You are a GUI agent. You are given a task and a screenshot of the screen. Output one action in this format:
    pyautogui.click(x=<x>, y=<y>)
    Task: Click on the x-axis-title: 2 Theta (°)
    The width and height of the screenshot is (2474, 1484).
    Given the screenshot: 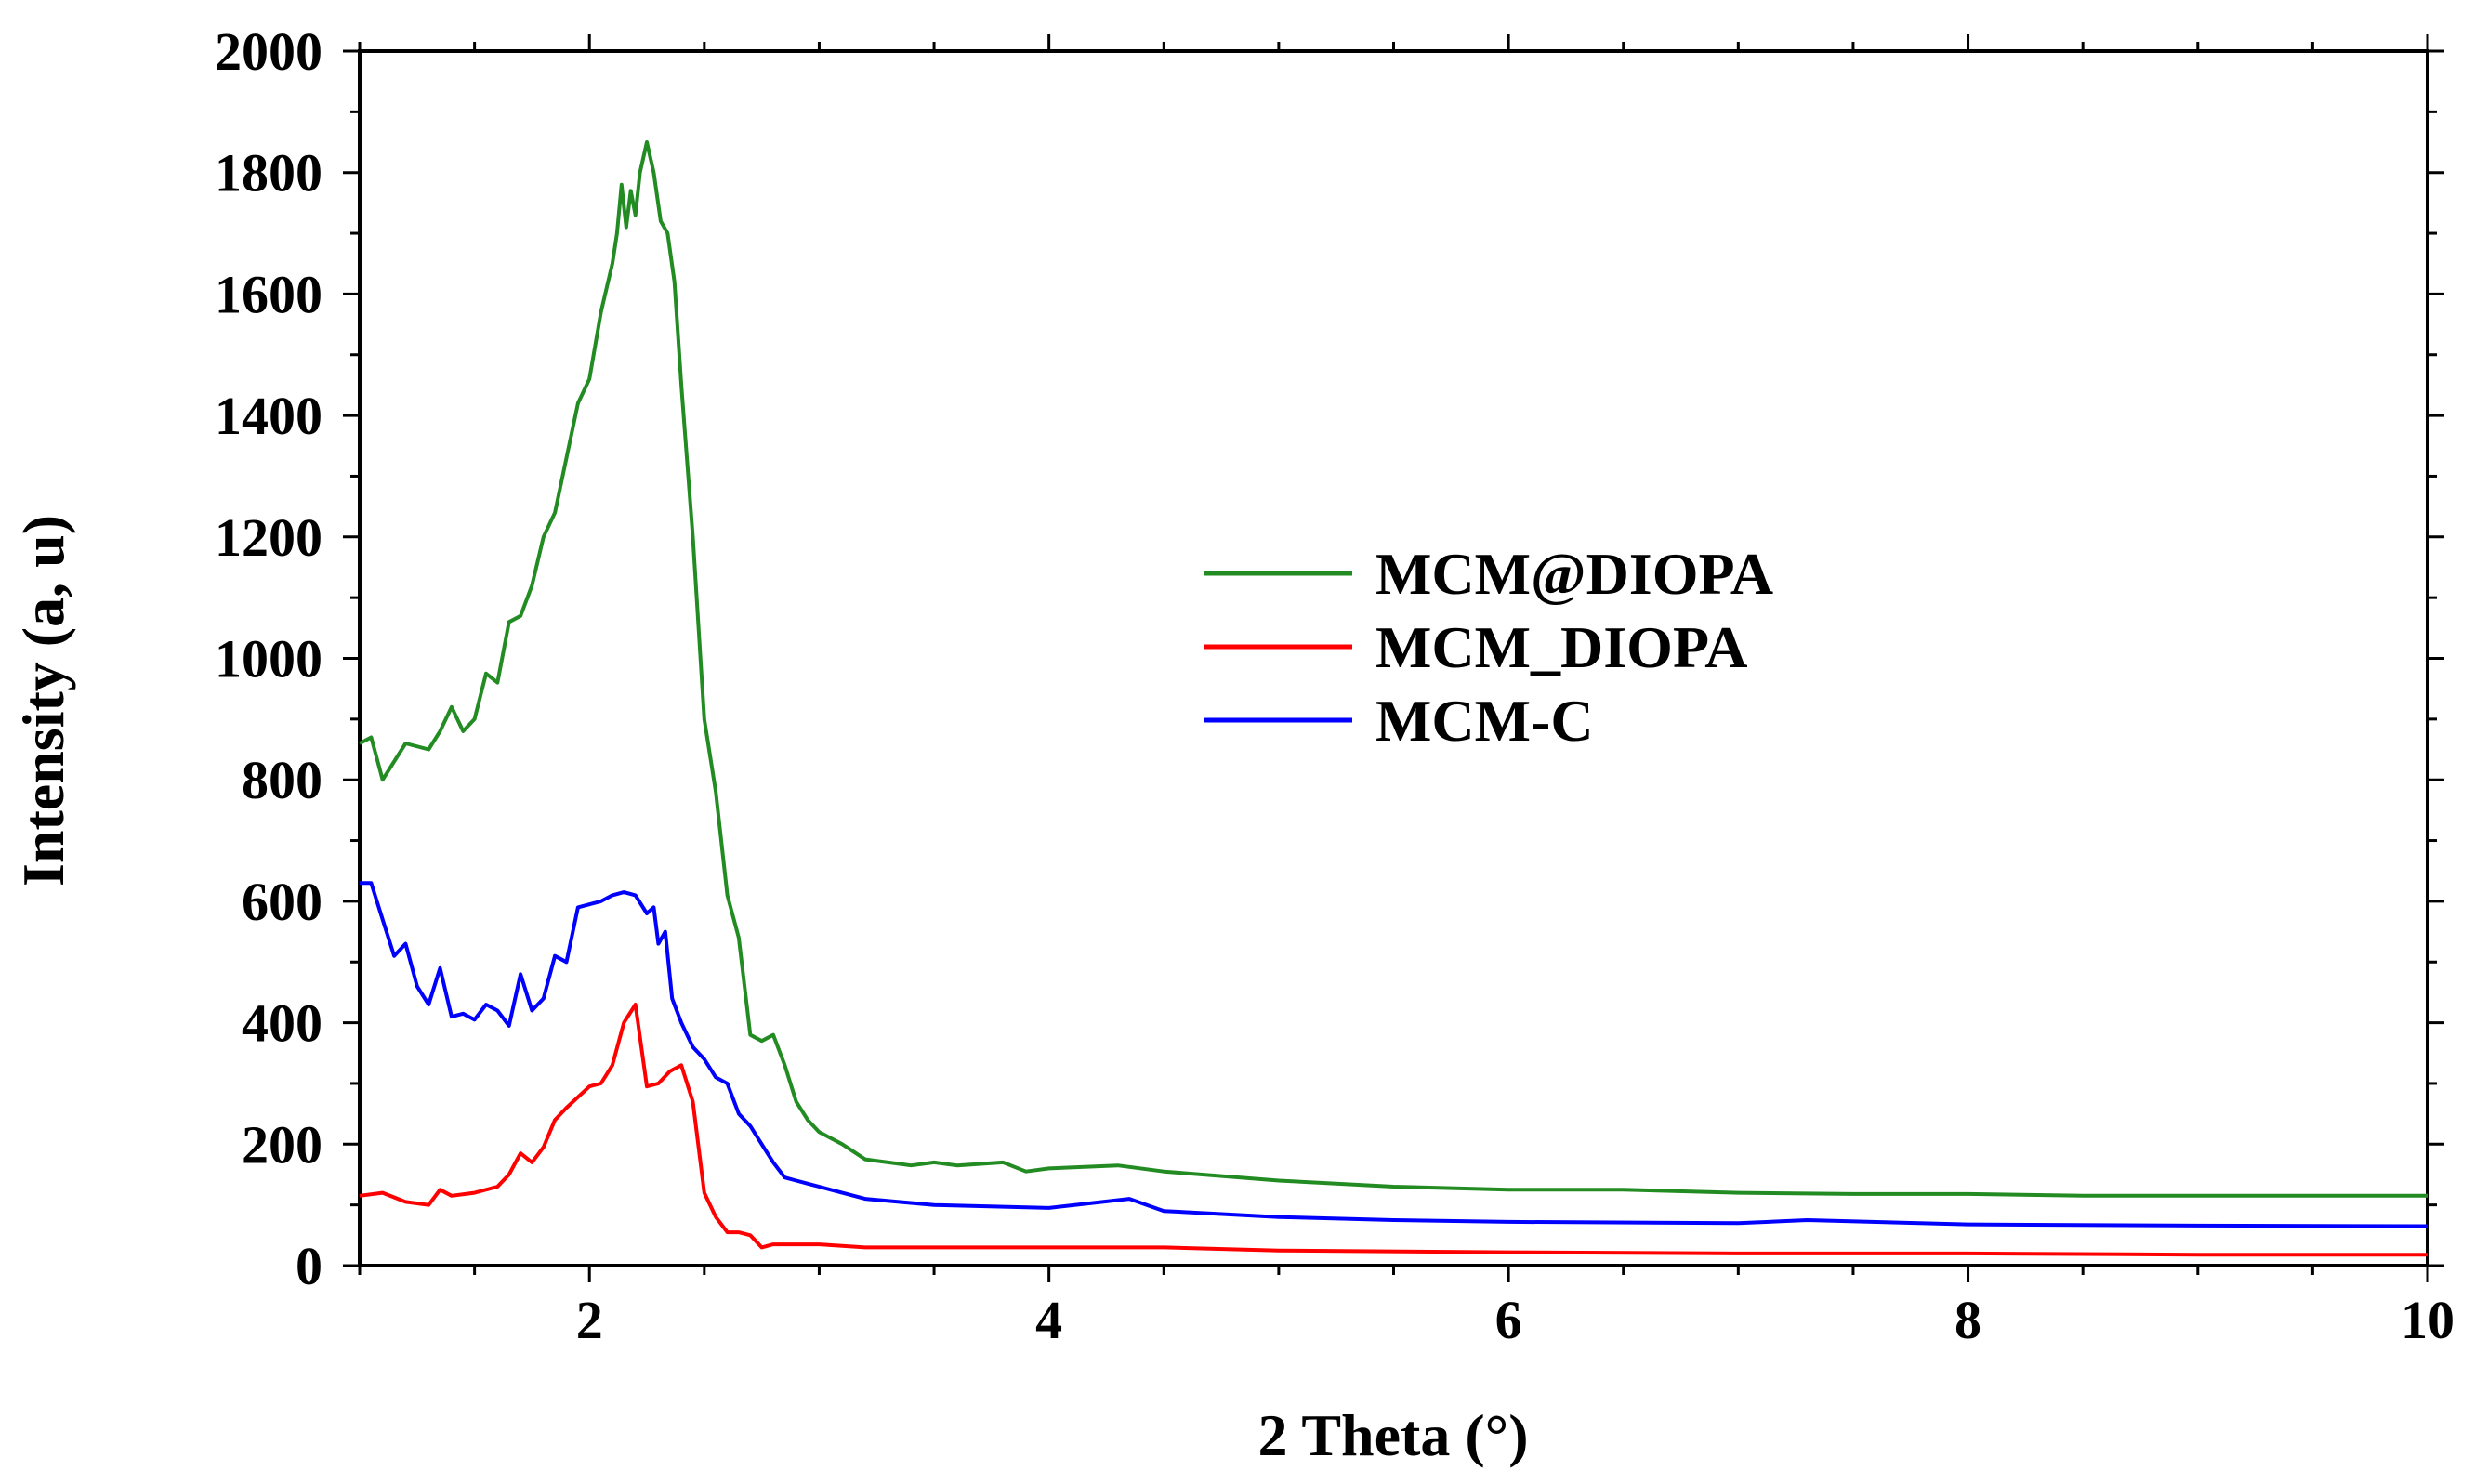 What is the action you would take?
    pyautogui.click(x=1392, y=1435)
    